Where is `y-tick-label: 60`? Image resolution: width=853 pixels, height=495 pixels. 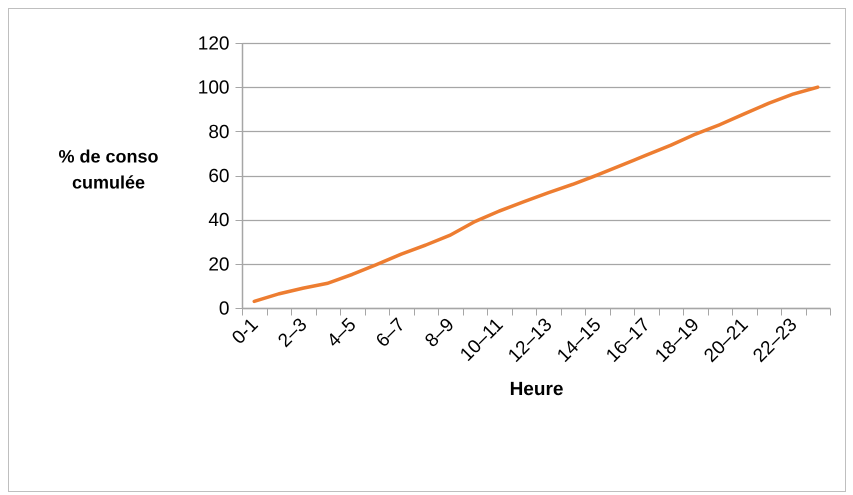 y-tick-label: 60 is located at coordinates (219, 176).